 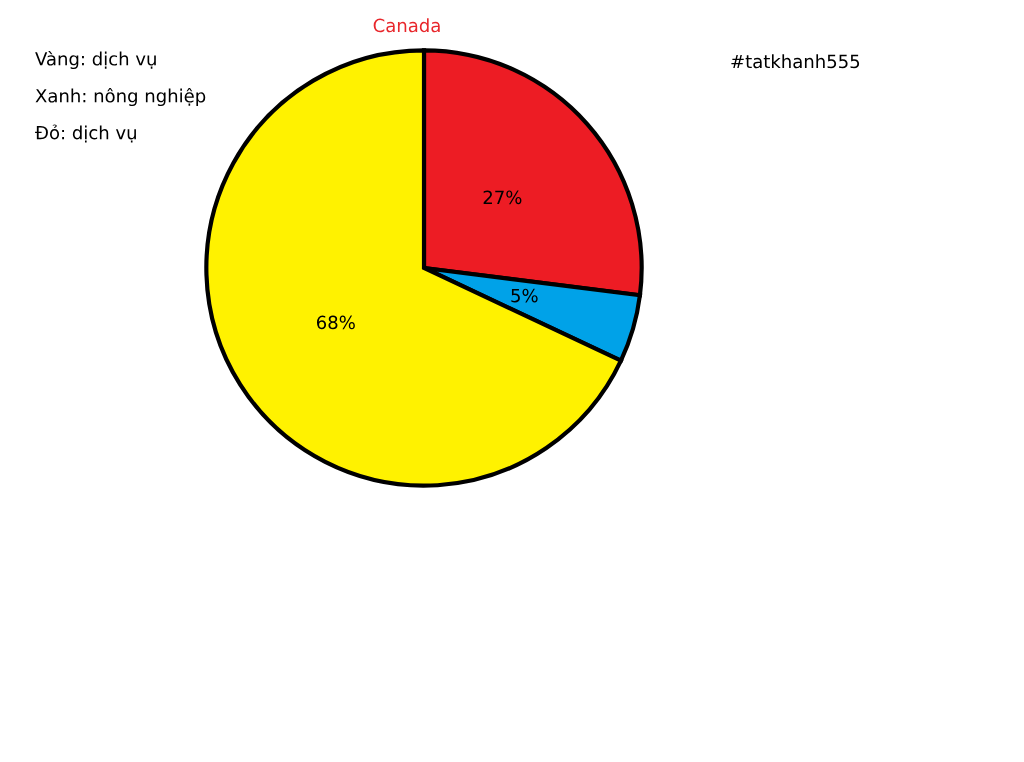 What do you see at coordinates (335, 322) in the screenshot?
I see `data-label: 68%` at bounding box center [335, 322].